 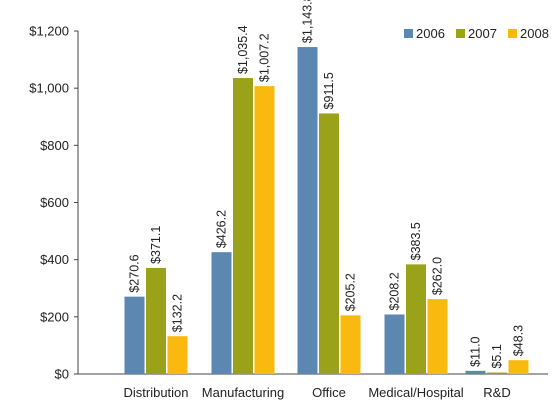 I want to click on x-category-label: Medical/Hospital, so click(x=415, y=392).